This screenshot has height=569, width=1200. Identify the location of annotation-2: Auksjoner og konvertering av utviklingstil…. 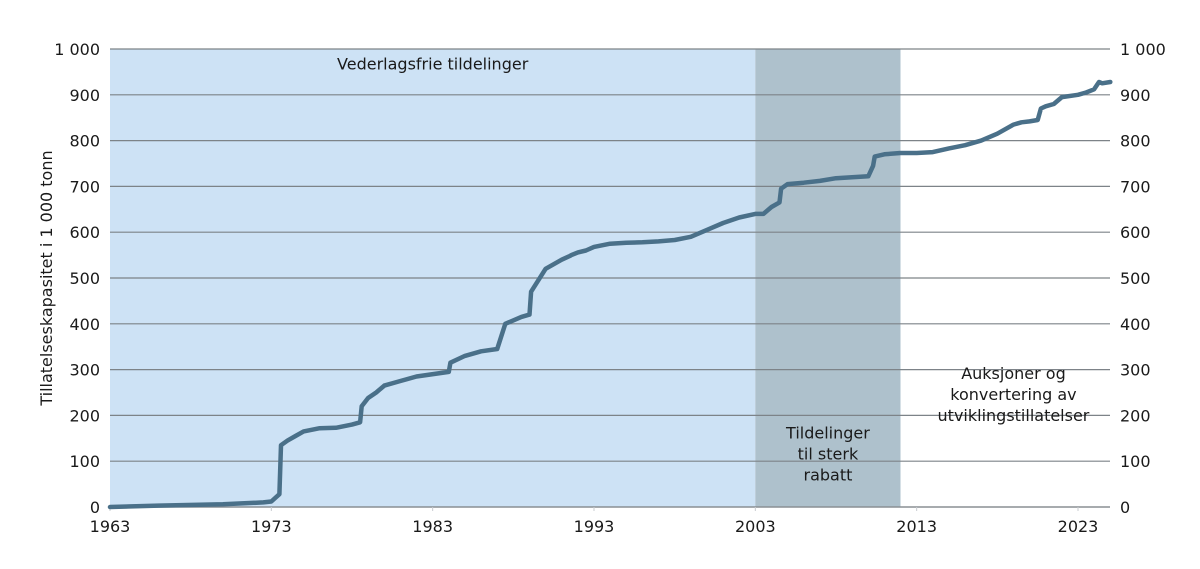
(1014, 394).